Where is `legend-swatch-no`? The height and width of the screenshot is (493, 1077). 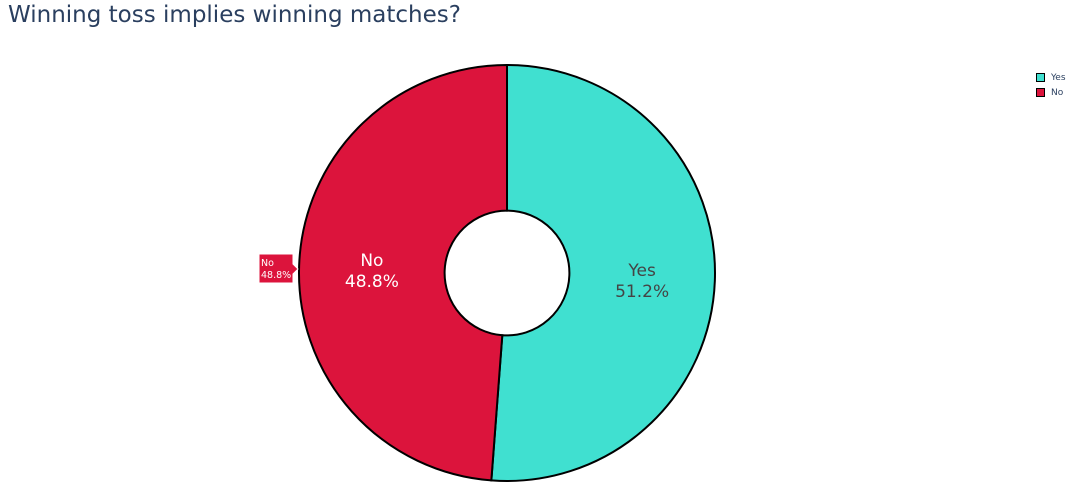 legend-swatch-no is located at coordinates (1040, 92).